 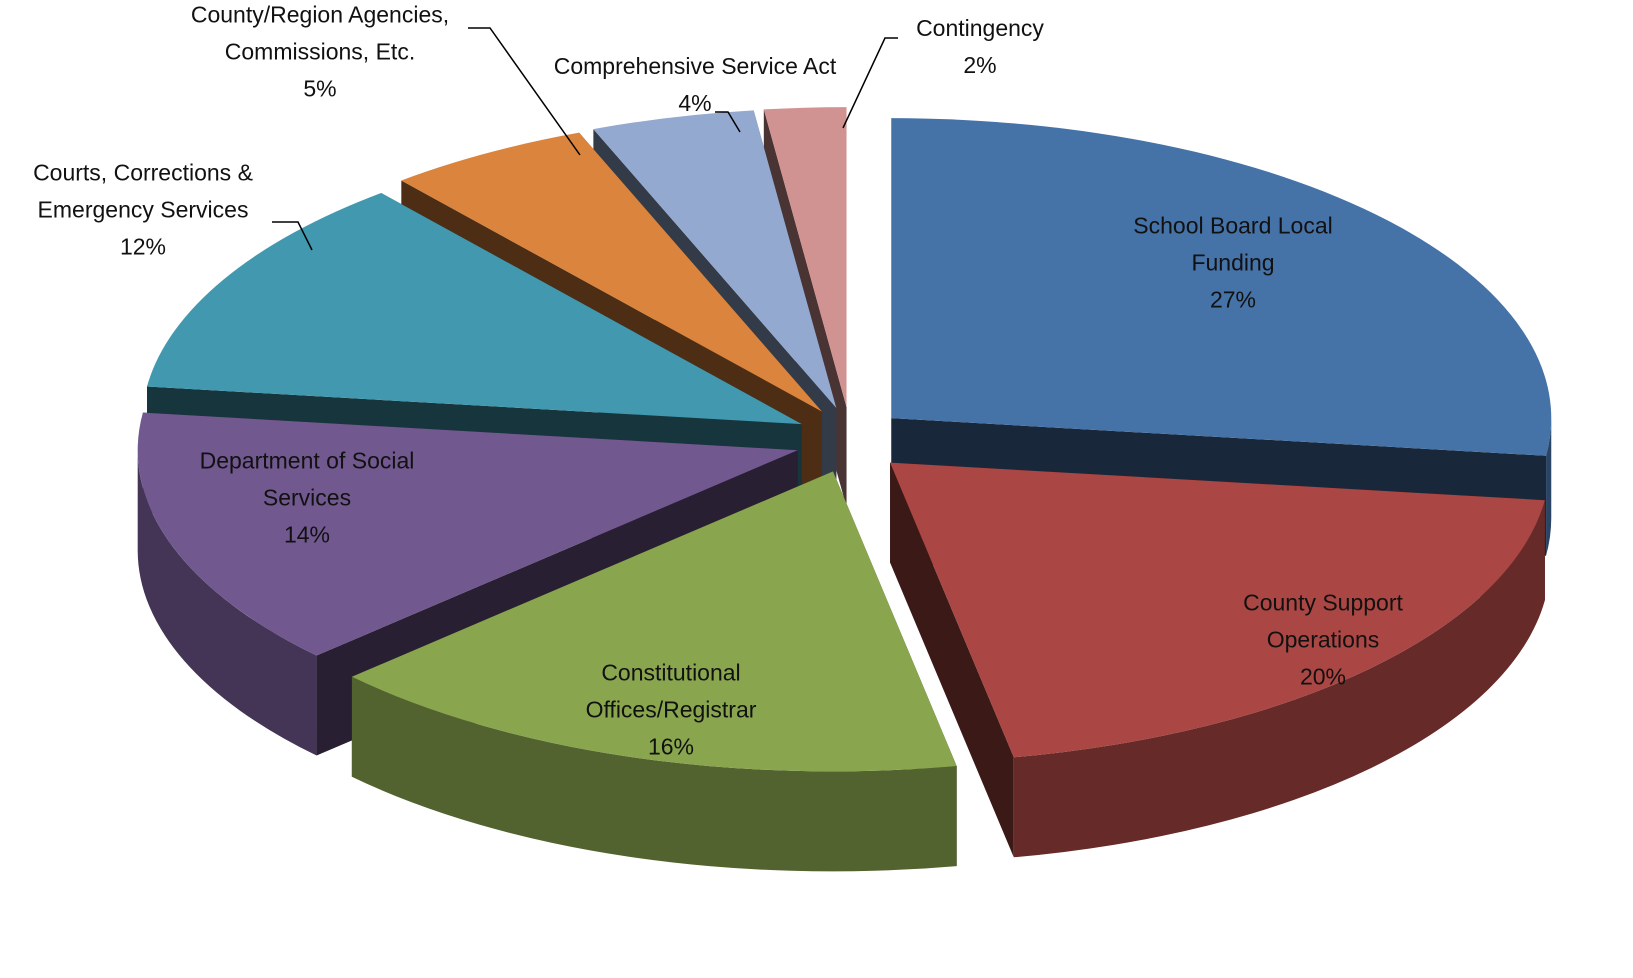 I want to click on slice-label: Constitutional Offices/Registrar 16%, so click(x=671, y=710).